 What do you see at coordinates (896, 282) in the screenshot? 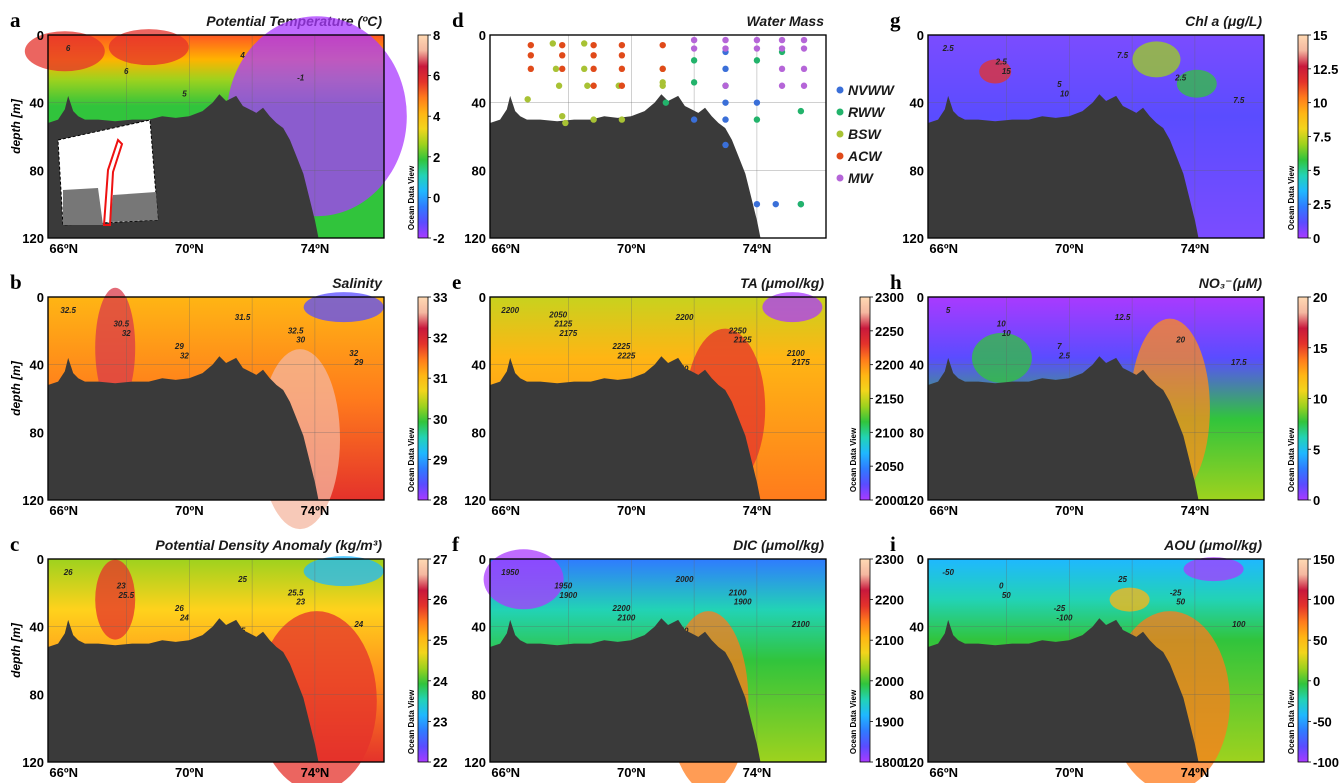
I see `panel-letter: h` at bounding box center [896, 282].